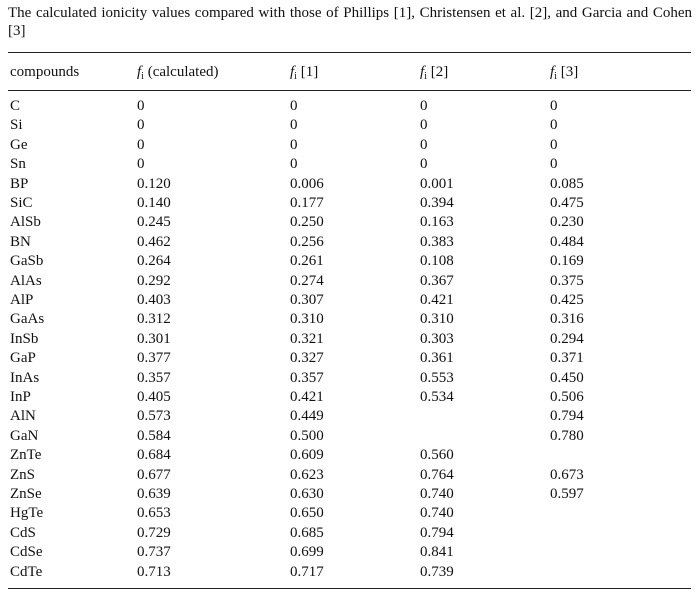 The image size is (699, 603). What do you see at coordinates (307, 397) in the screenshot?
I see `fi-ref-1-cell: 0.421` at bounding box center [307, 397].